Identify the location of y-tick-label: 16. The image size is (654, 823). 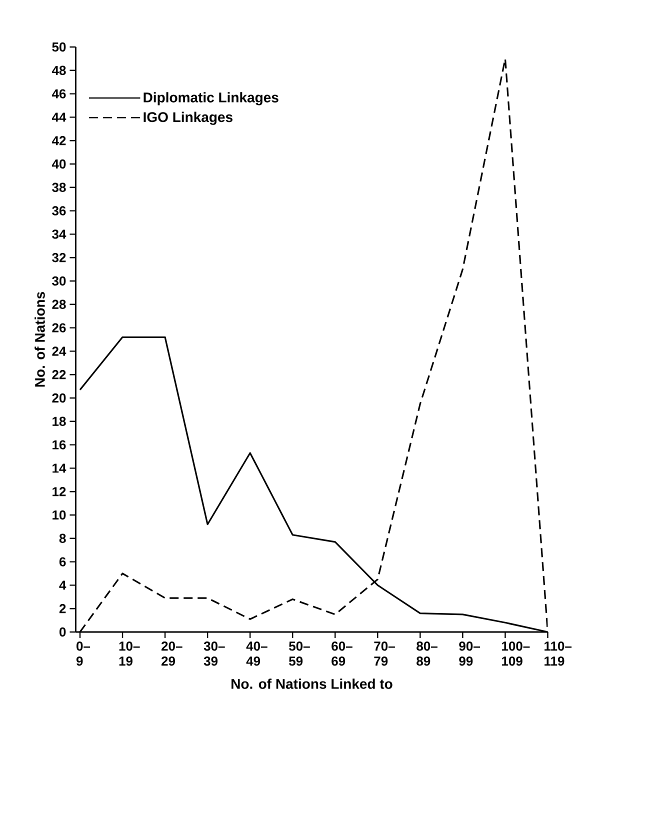
(59, 445).